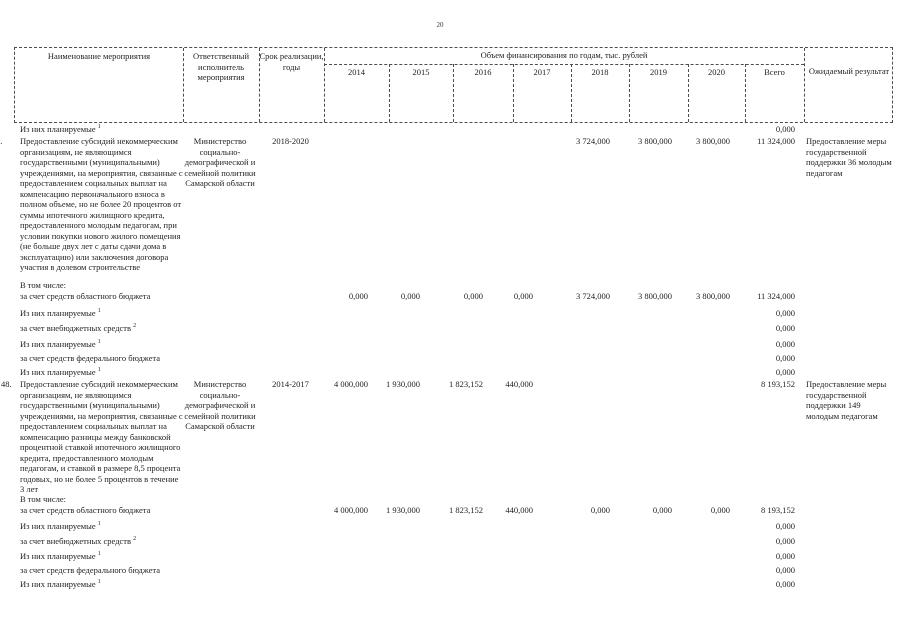 The image size is (905, 640). What do you see at coordinates (291, 61) in the screenshot?
I see `col-header-period: Срок реализации, годы` at bounding box center [291, 61].